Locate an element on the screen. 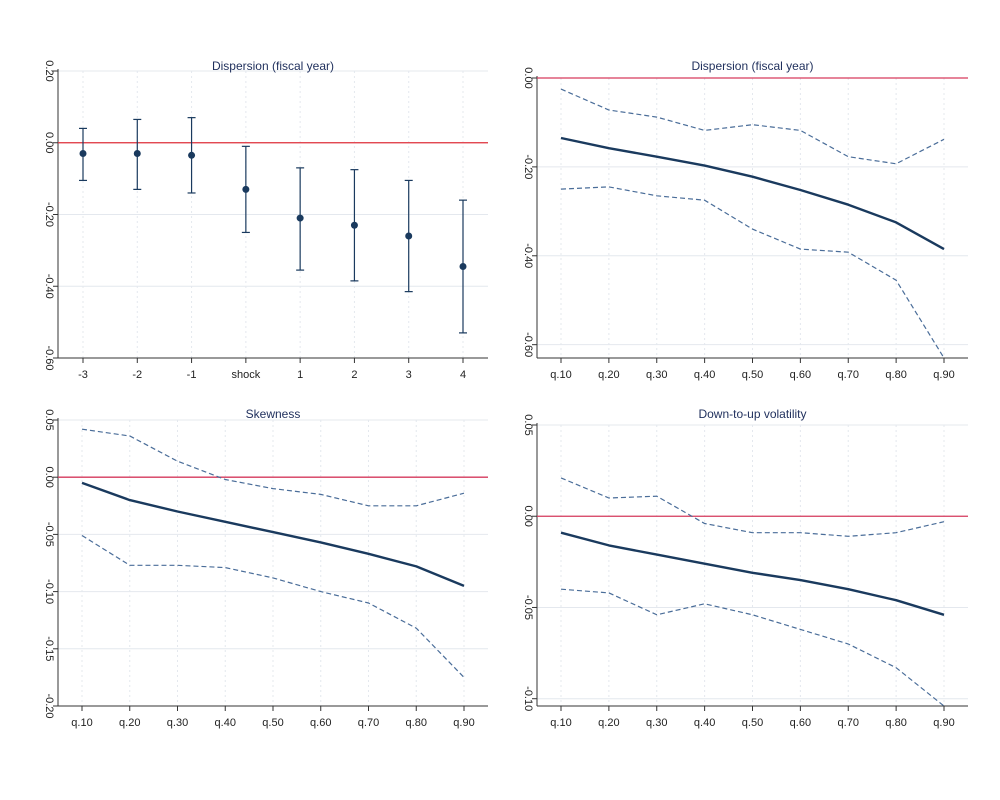  x-tick-label: 3 is located at coordinates (409, 375).